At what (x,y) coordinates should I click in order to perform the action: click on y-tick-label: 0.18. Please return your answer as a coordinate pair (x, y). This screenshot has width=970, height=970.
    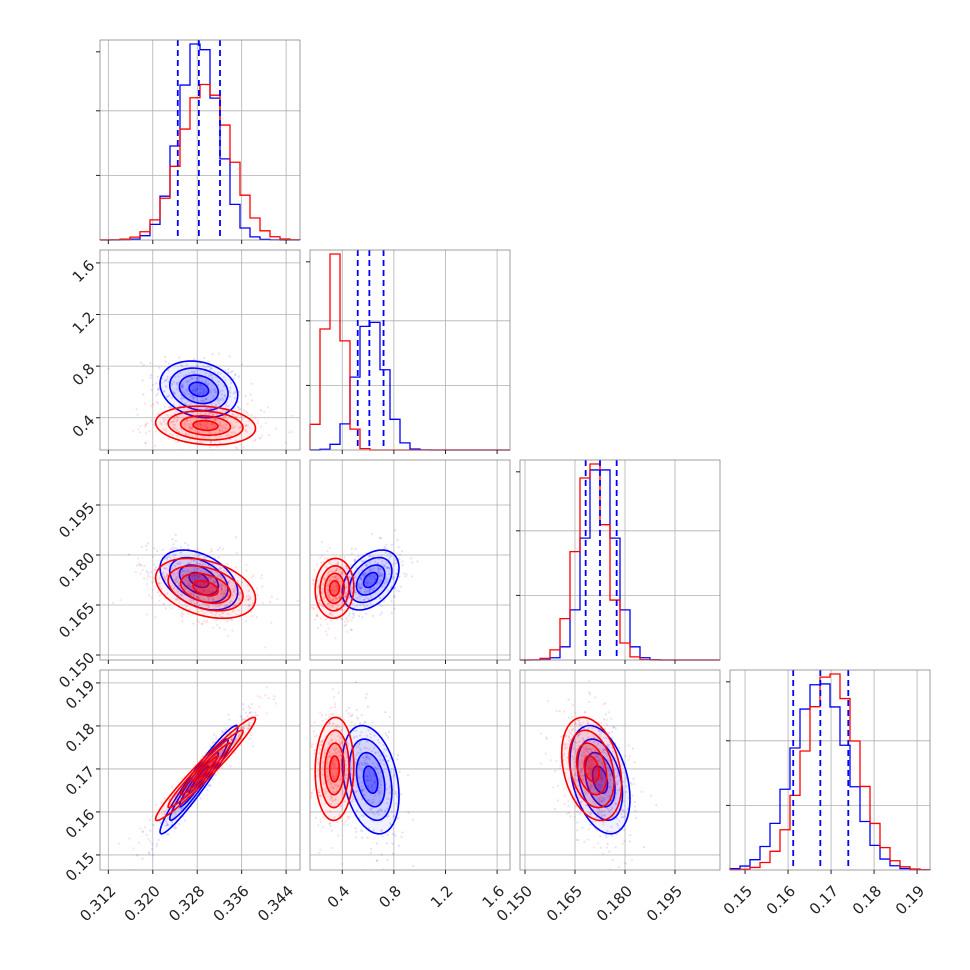
    Looking at the image, I should click on (80, 738).